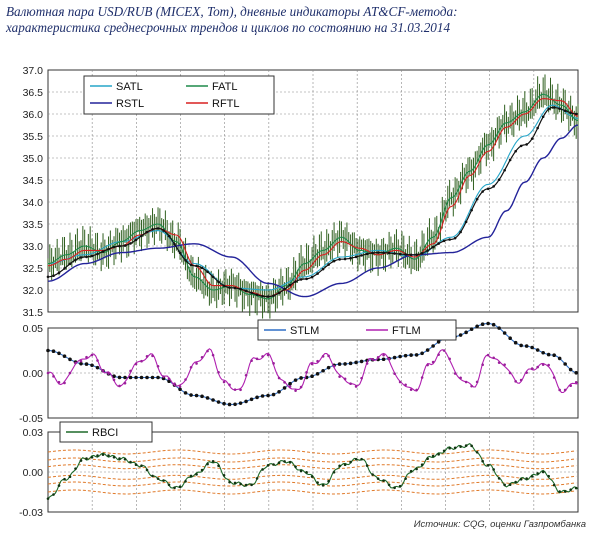 Image resolution: width=600 pixels, height=538 pixels. I want to click on band-line, so click(312, 452).